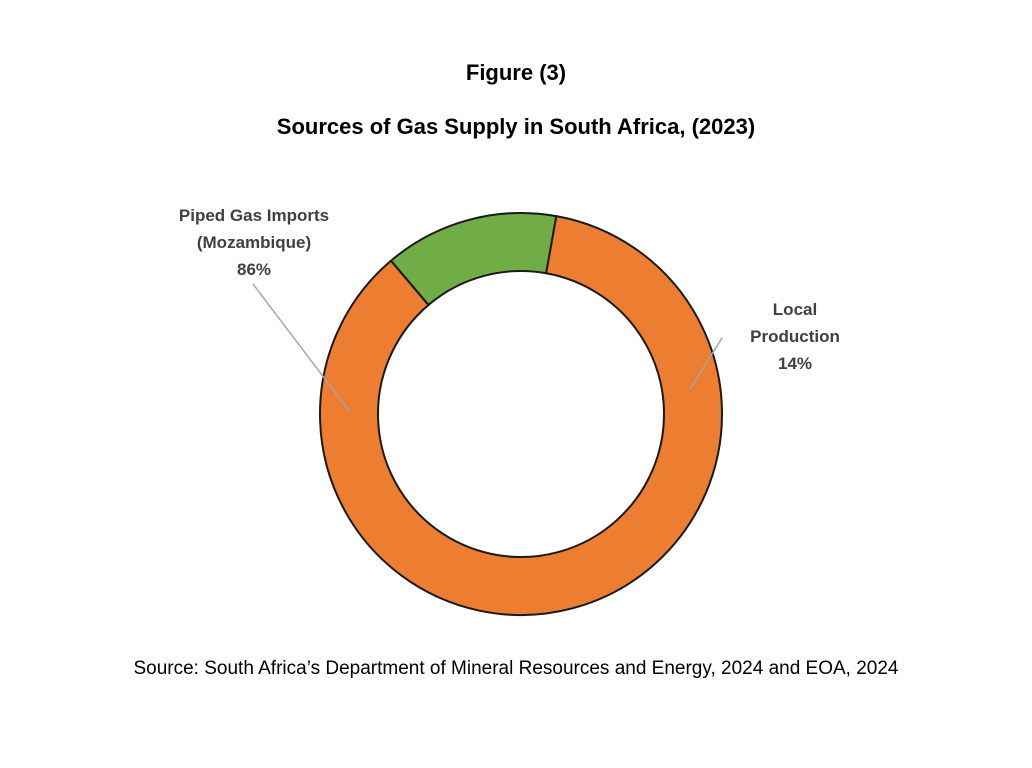 Image resolution: width=1032 pixels, height=768 pixels. I want to click on data-label-line: Production, so click(795, 336).